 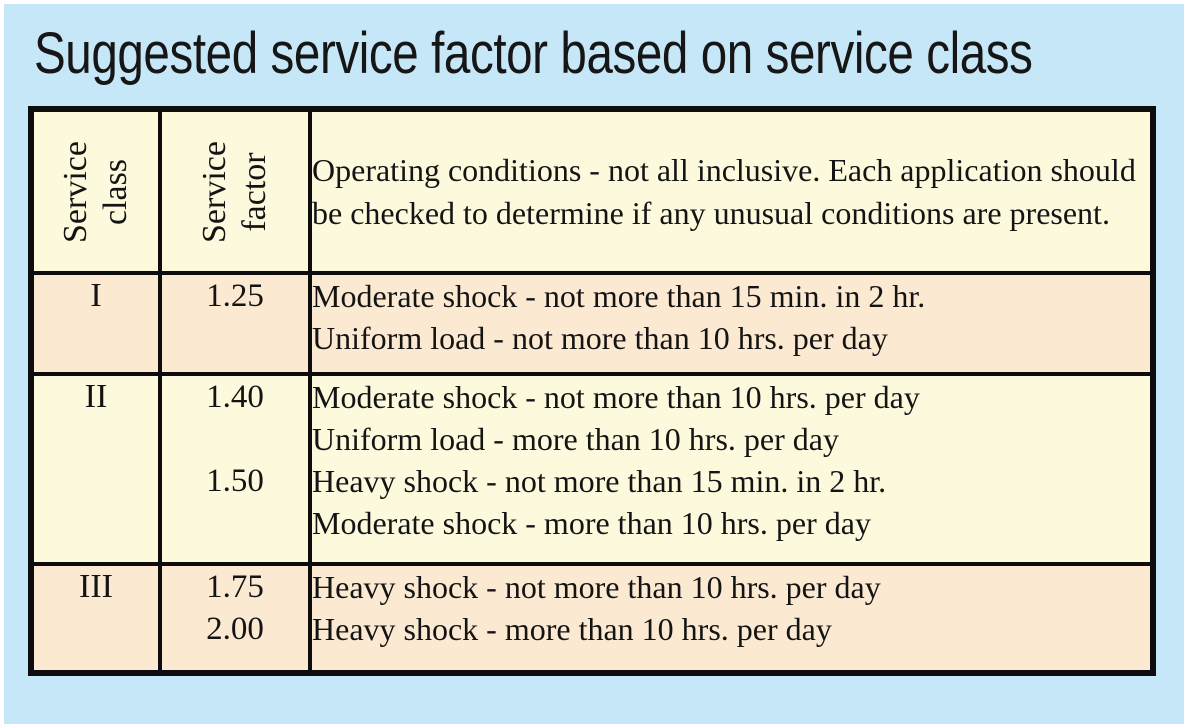 I want to click on header-service-factor: Service factor, so click(x=235, y=191).